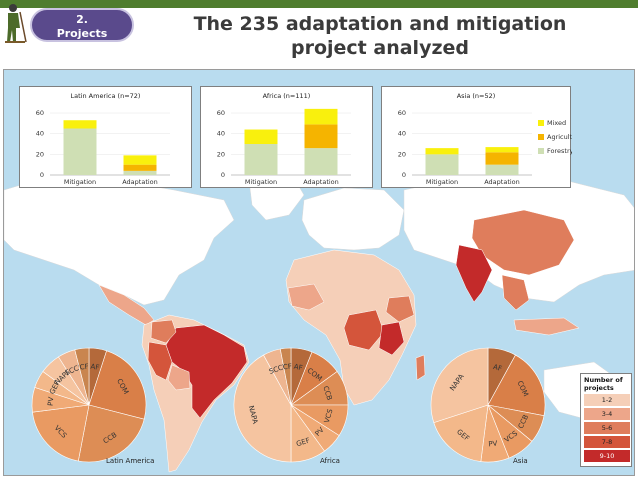 The width and height of the screenshot is (638, 479). I want to click on map-legend-row: 9-10, so click(607, 456).